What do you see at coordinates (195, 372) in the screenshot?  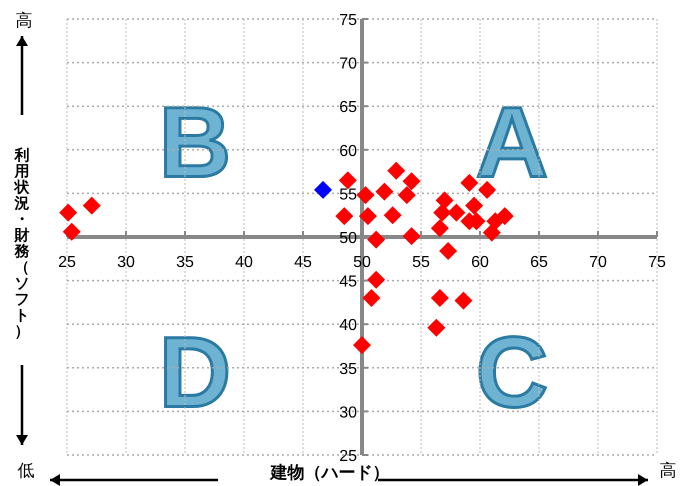 I see `annotation: D` at bounding box center [195, 372].